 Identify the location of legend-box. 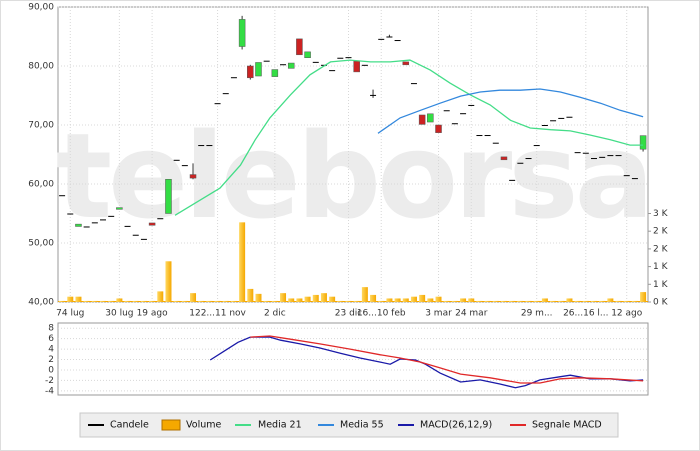
(349, 425).